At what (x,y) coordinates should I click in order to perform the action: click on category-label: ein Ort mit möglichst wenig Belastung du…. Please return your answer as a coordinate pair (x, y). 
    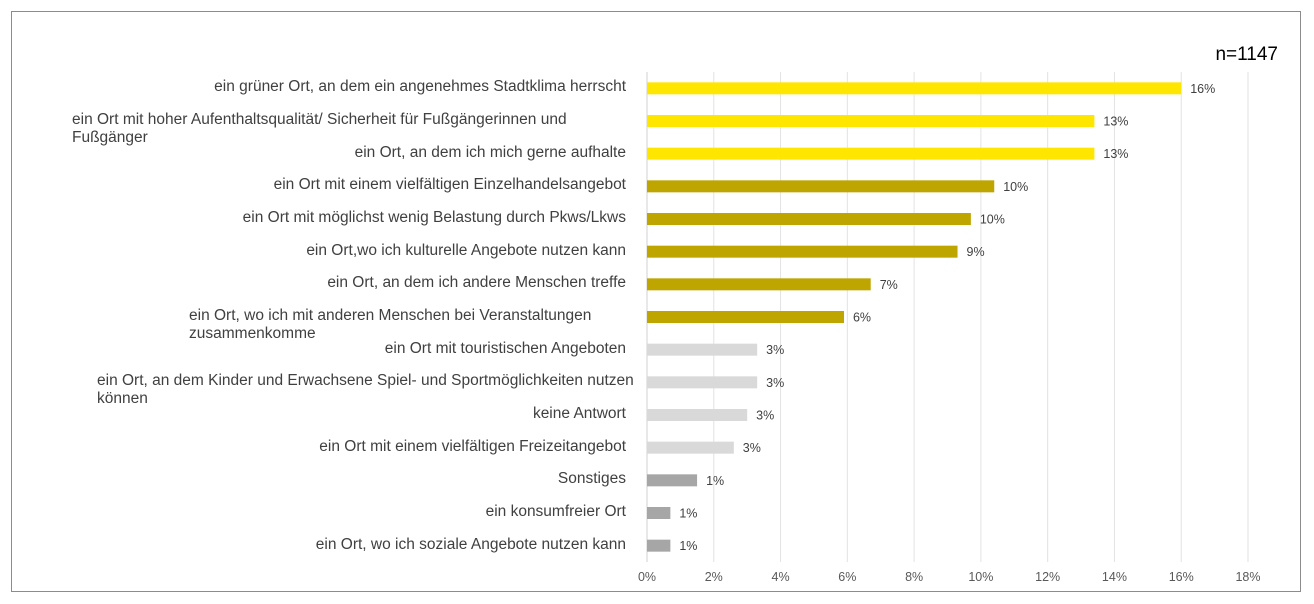
    Looking at the image, I should click on (434, 217).